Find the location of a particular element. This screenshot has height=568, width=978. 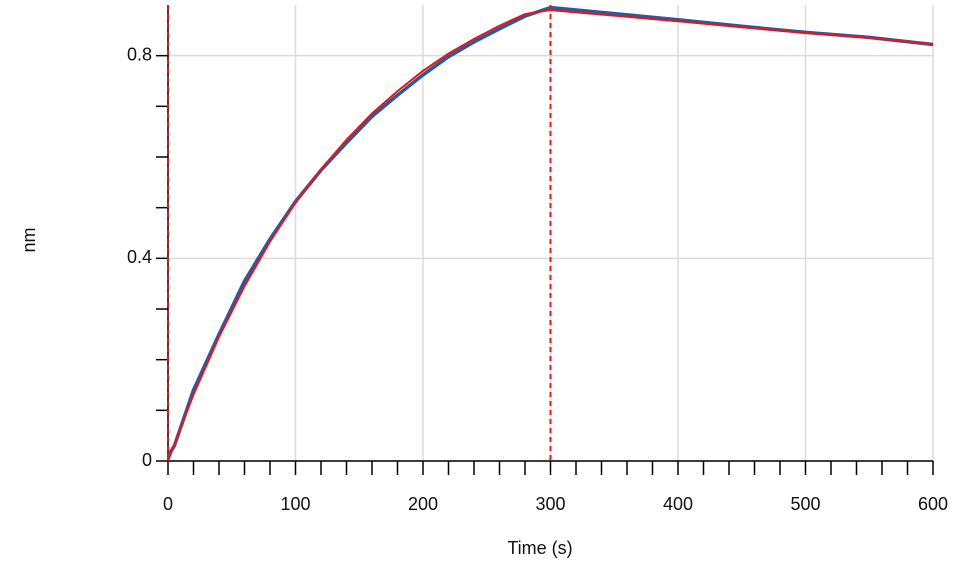

x-tick-label: 500 is located at coordinates (805, 504).